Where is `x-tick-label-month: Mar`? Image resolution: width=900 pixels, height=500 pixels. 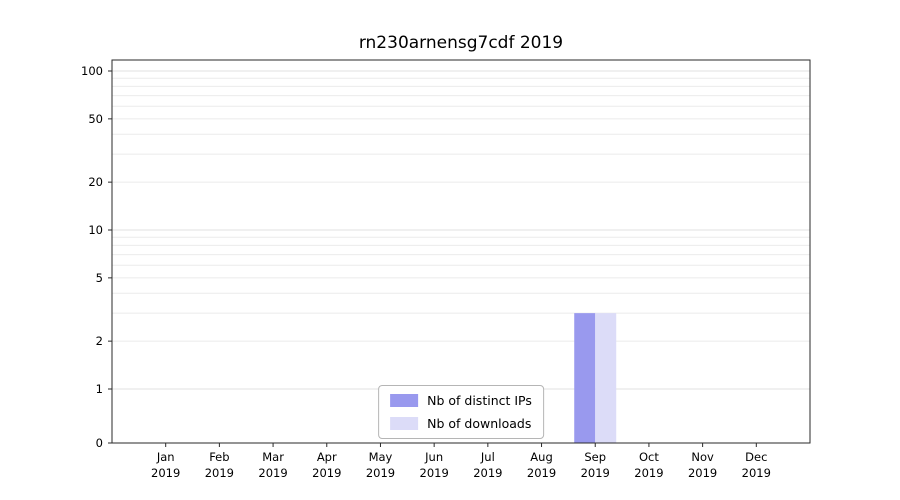
x-tick-label-month: Mar is located at coordinates (273, 457).